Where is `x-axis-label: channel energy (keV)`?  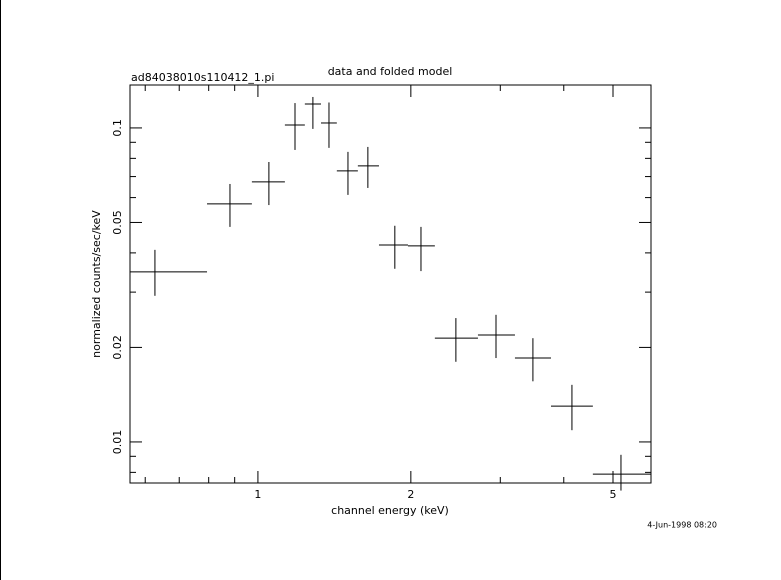 x-axis-label: channel energy (keV) is located at coordinates (390, 510).